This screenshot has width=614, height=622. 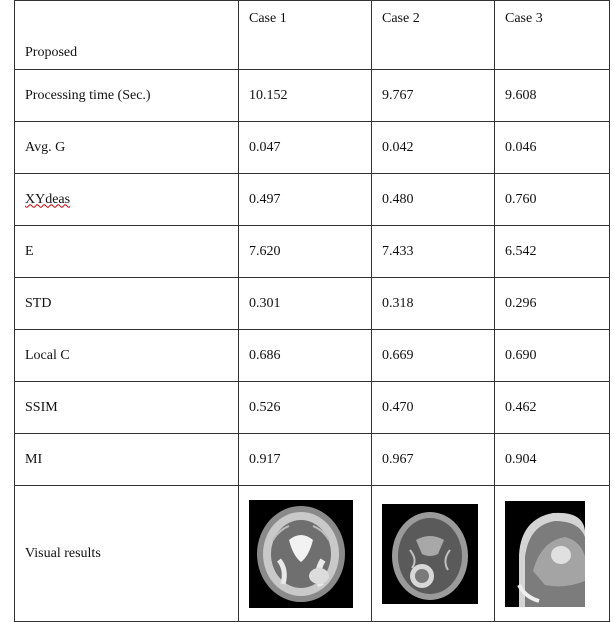 I want to click on cell-value: 0.470, so click(x=433, y=407).